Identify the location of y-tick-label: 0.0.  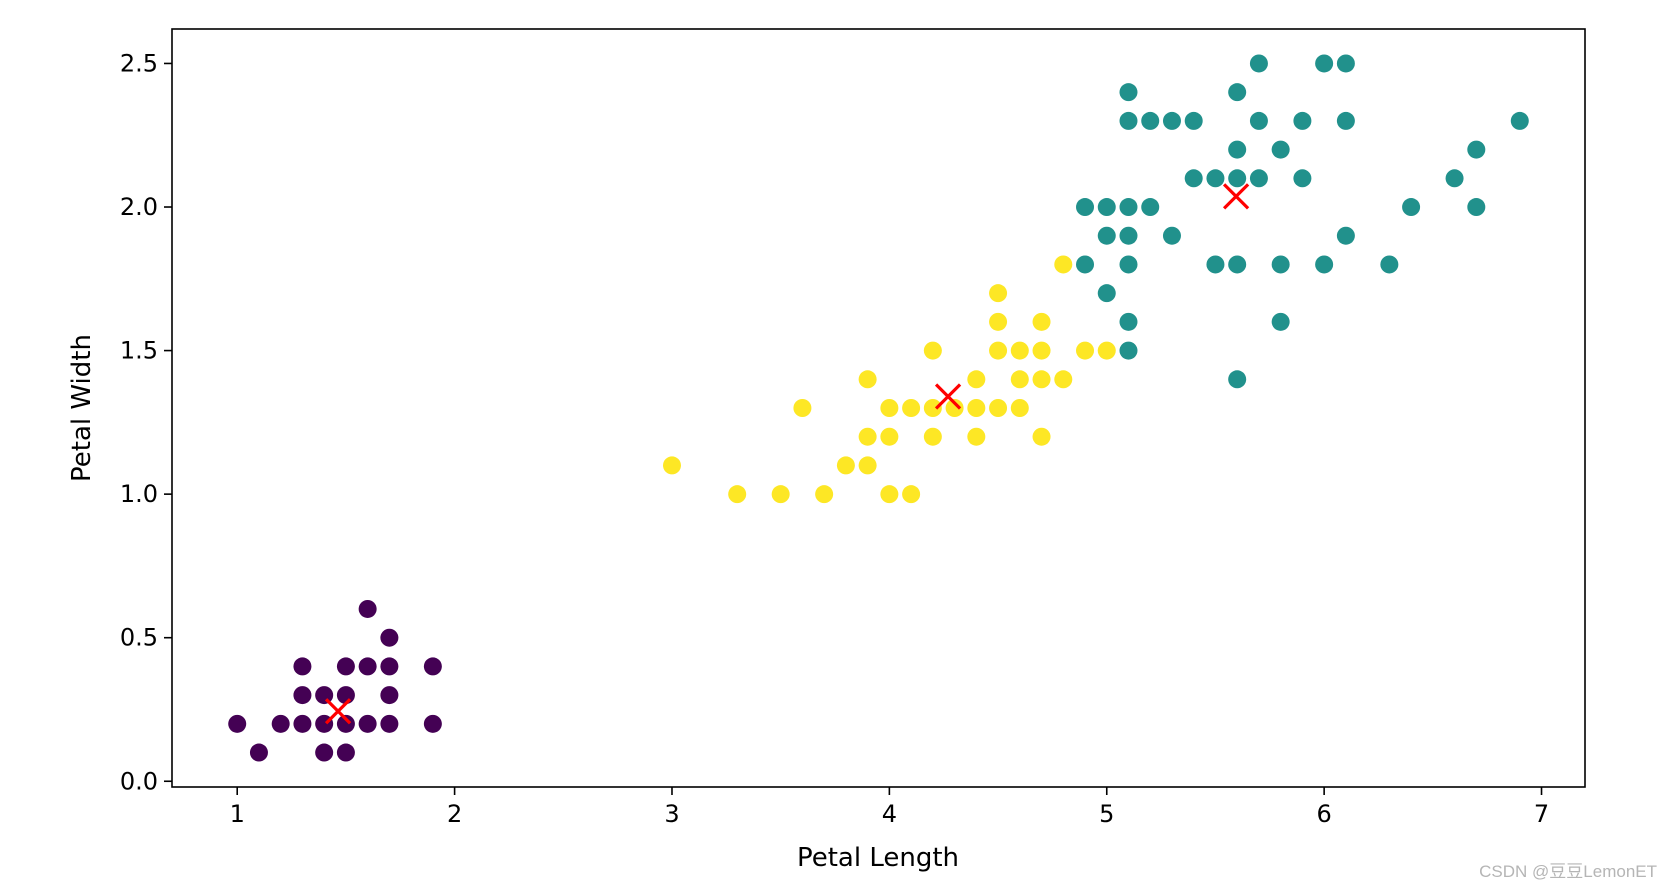
(139, 781).